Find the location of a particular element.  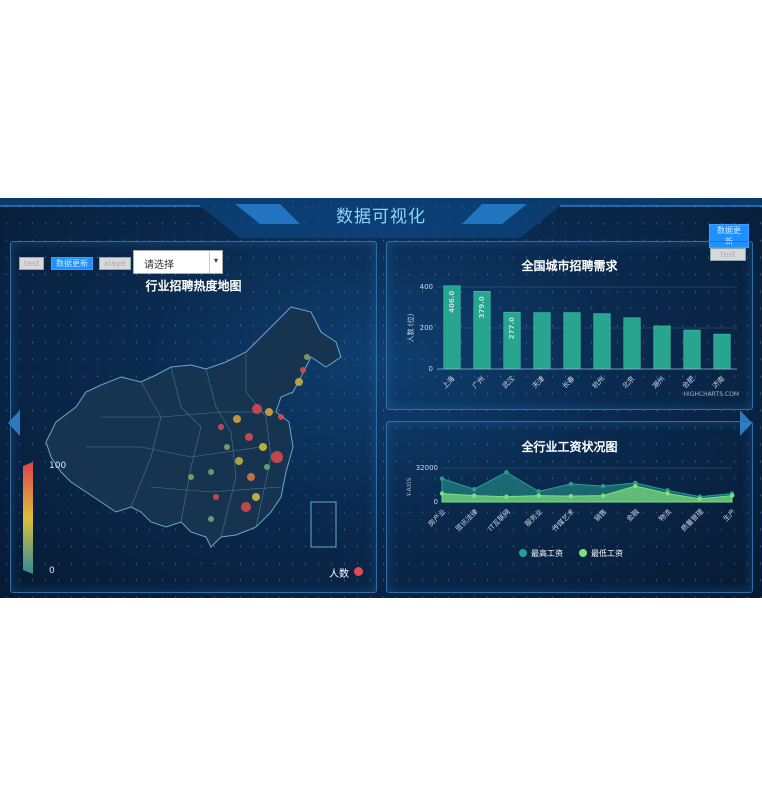

x-tick-label: IT互联网 is located at coordinates (499, 520).